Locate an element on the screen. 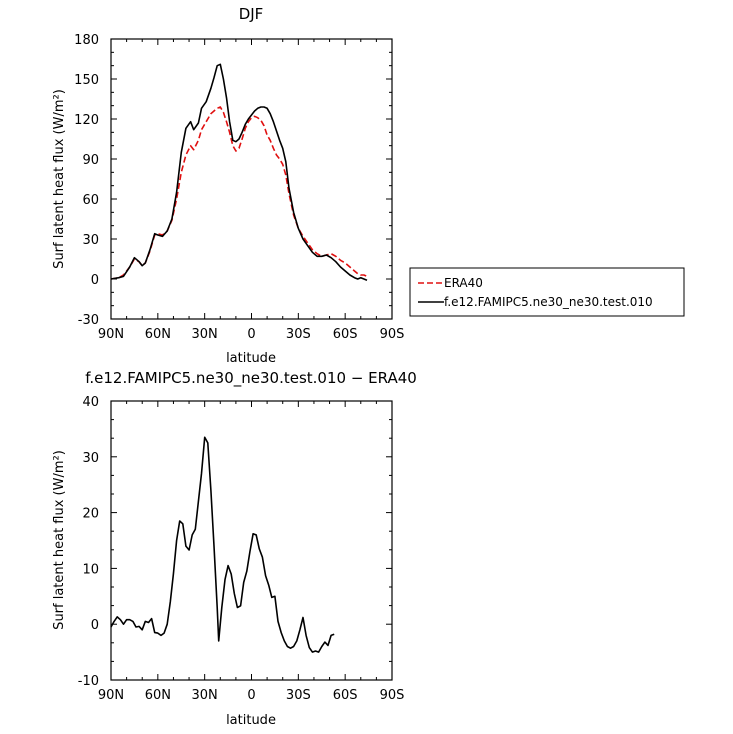 The height and width of the screenshot is (734, 733). y-tick-label: -30 is located at coordinates (88, 320).